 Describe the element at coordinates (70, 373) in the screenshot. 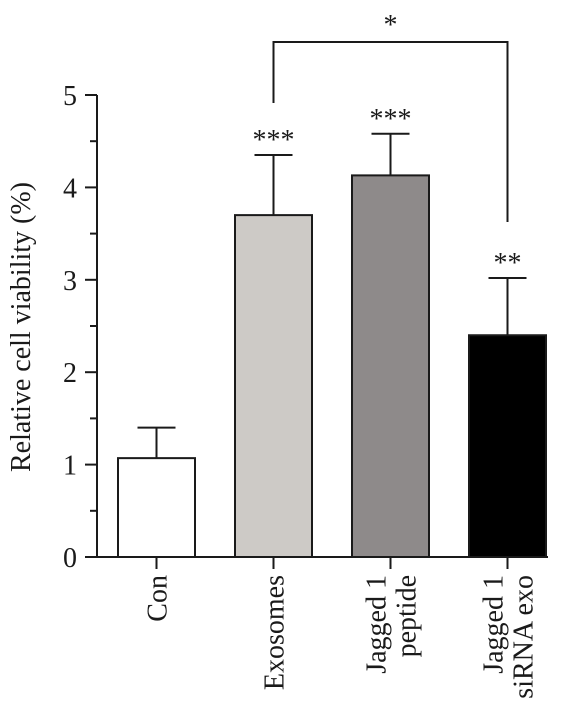

I see `y-tick-label: 2` at that location.